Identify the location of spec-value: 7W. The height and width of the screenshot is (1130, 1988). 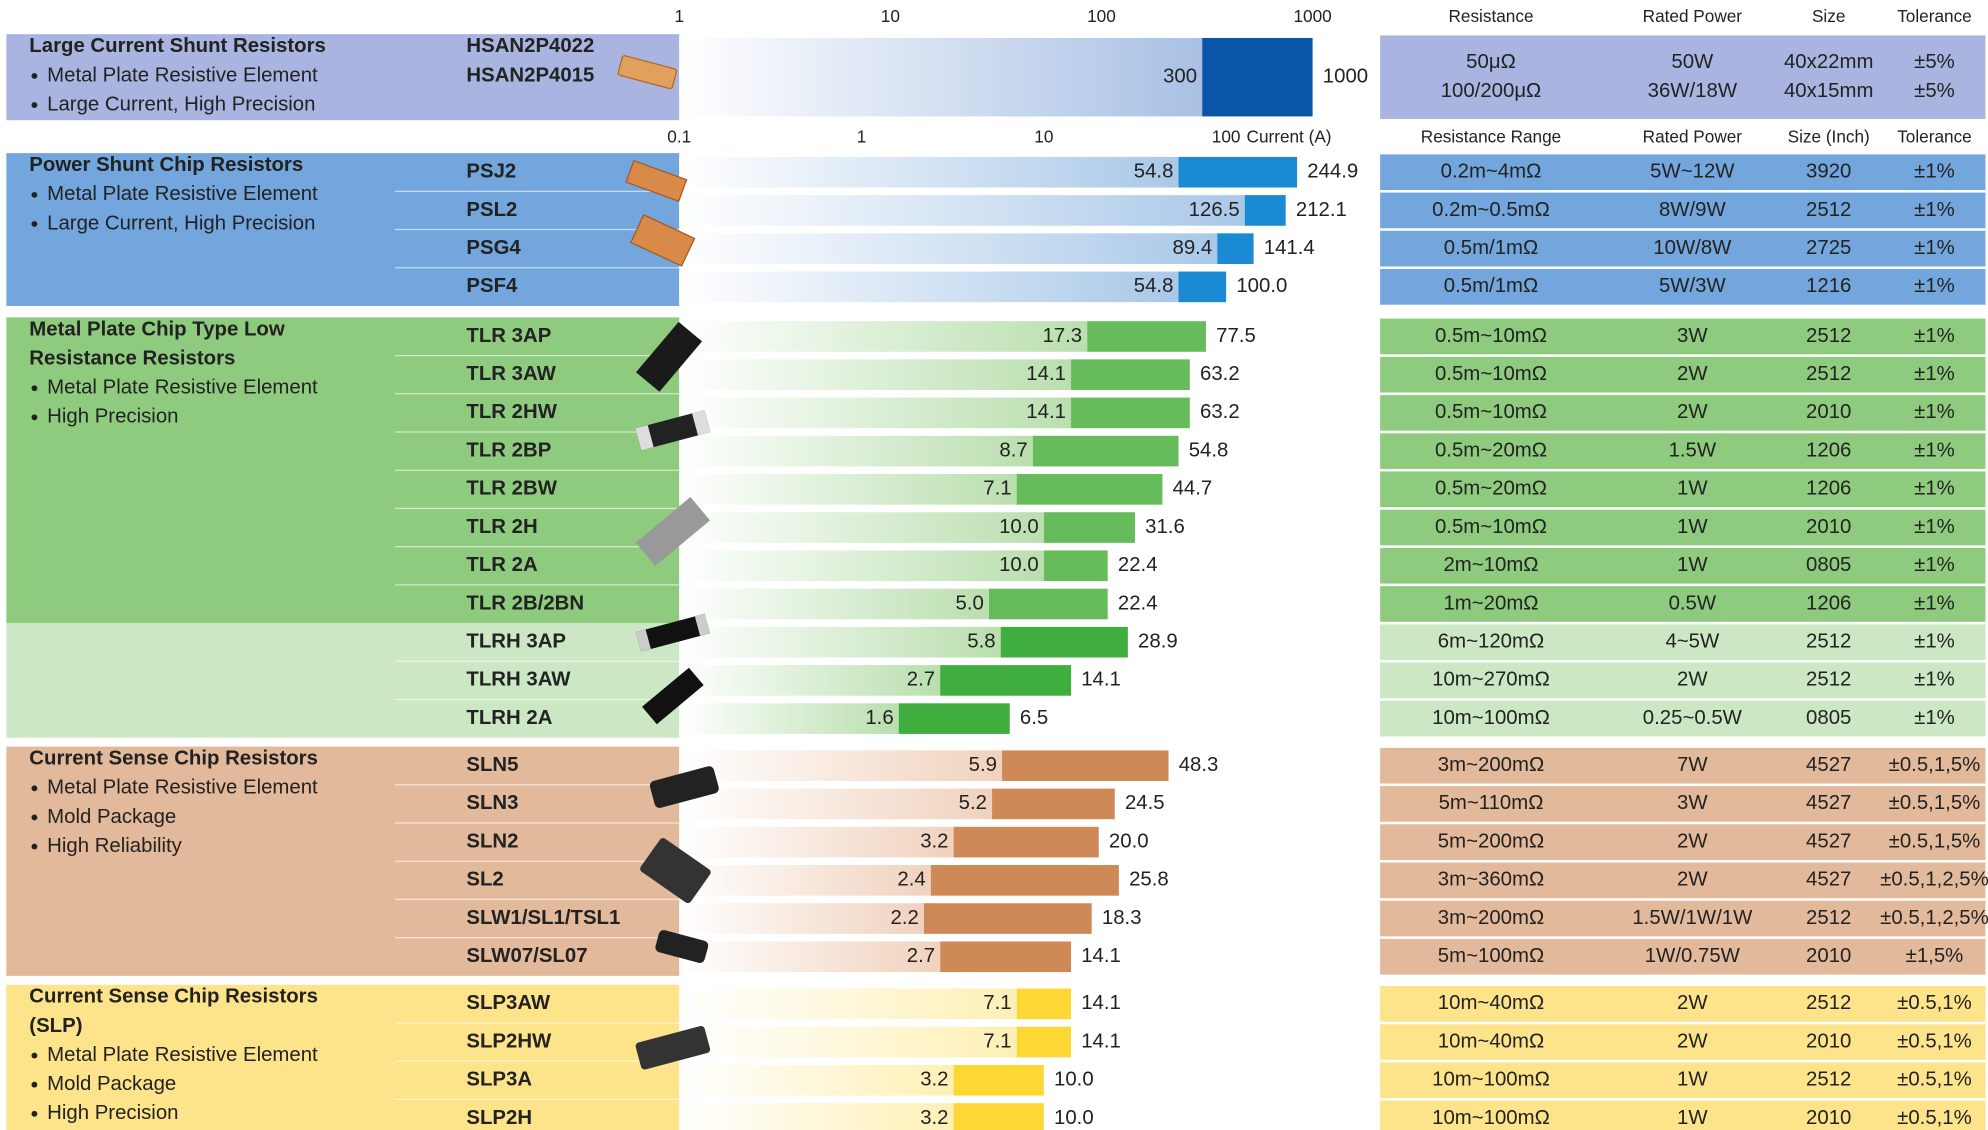
(1692, 765).